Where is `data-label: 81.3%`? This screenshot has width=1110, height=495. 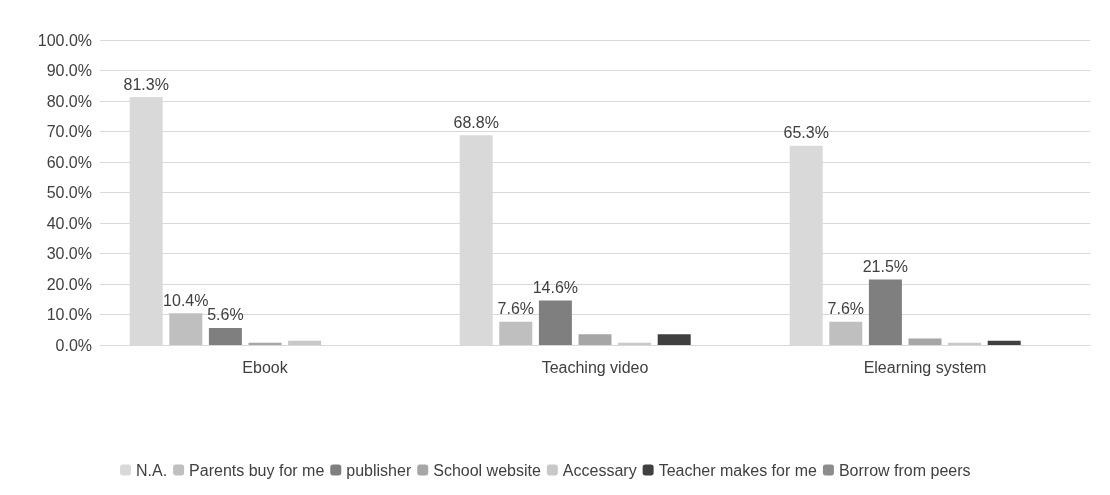
data-label: 81.3% is located at coordinates (146, 84).